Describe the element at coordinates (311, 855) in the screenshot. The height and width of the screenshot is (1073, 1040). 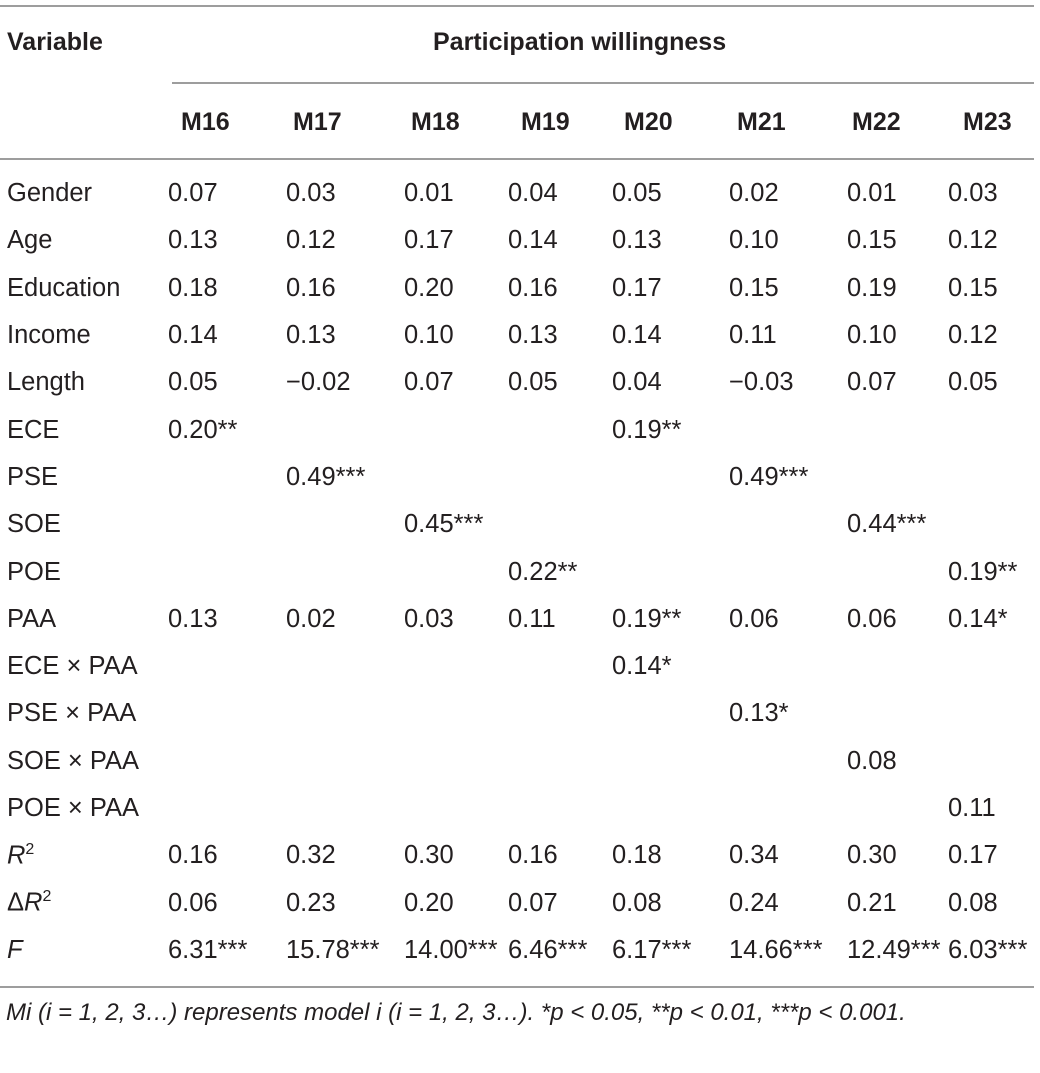
I see `table-cell: 0.32` at that location.